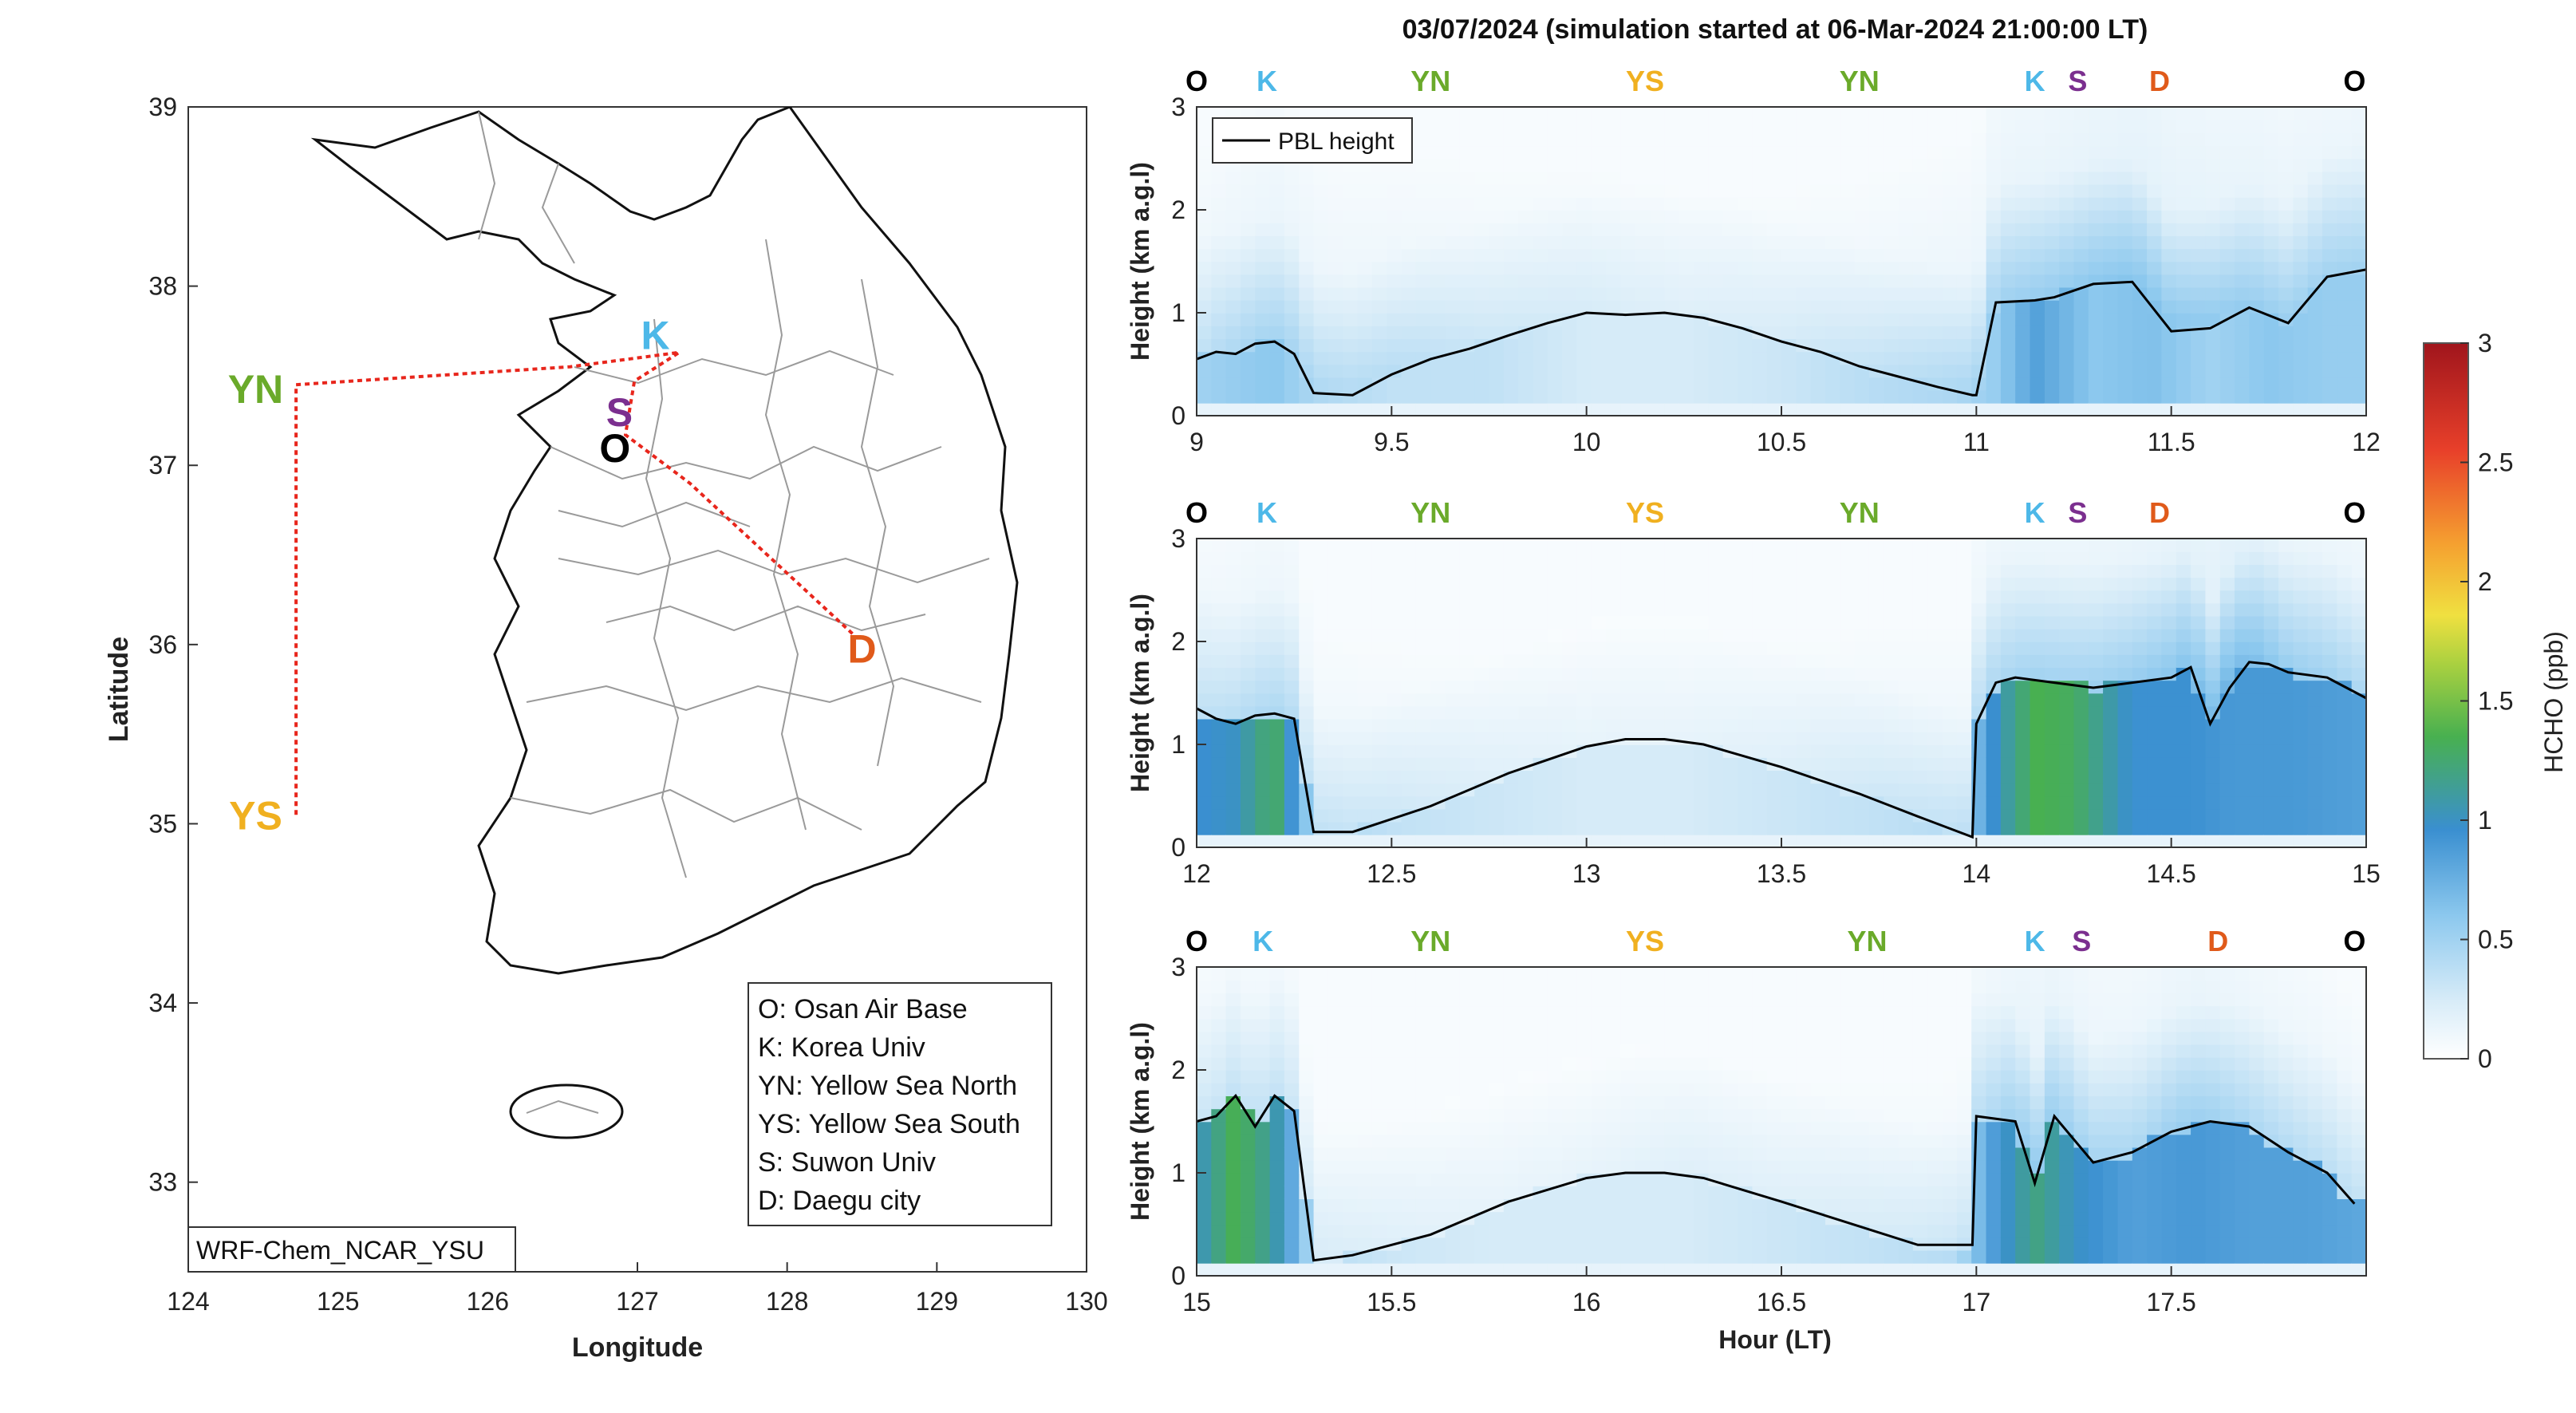 The height and width of the screenshot is (1413, 2576). Describe the element at coordinates (847, 1162) in the screenshot. I see `map-legend-entry: S: Suwon Univ` at that location.